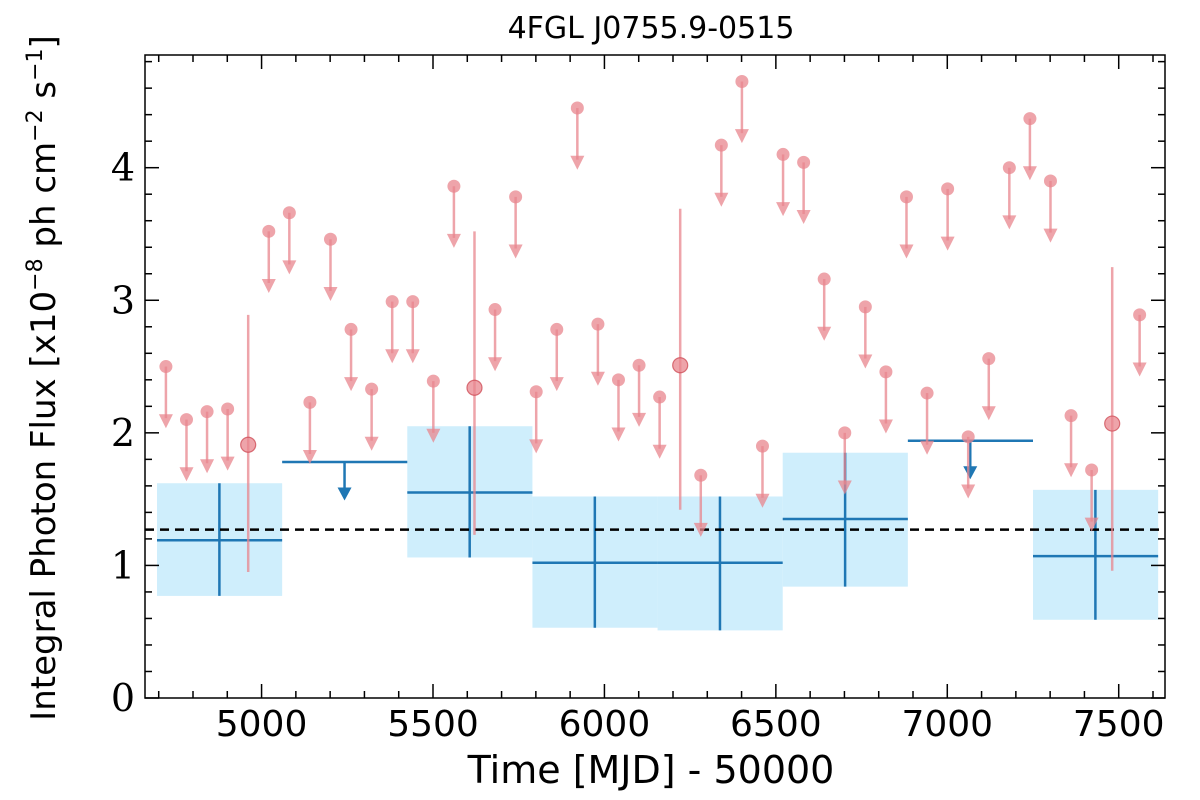  What do you see at coordinates (123, 433) in the screenshot?
I see `y-tick-label: 2` at bounding box center [123, 433].